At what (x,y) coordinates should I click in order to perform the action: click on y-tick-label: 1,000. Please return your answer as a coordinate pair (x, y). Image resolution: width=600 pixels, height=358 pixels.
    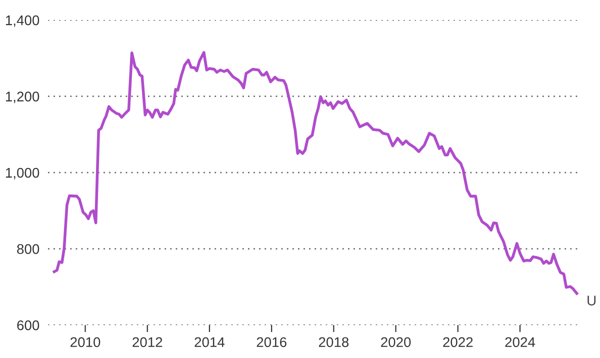
    Looking at the image, I should click on (23, 174).